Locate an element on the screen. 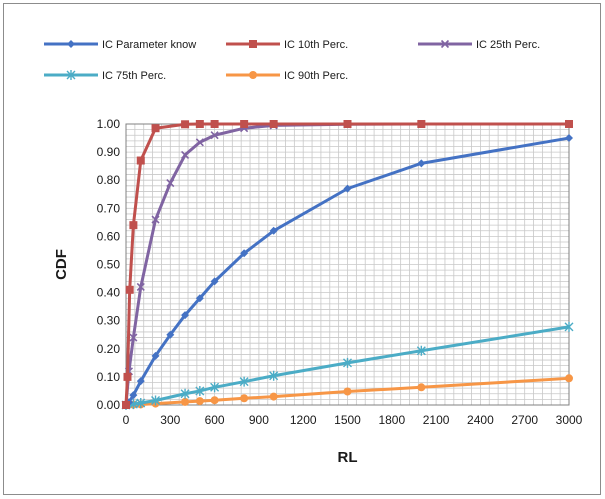 This screenshot has width=605, height=499. legend-entry: IC 25th Perc. is located at coordinates (479, 45).